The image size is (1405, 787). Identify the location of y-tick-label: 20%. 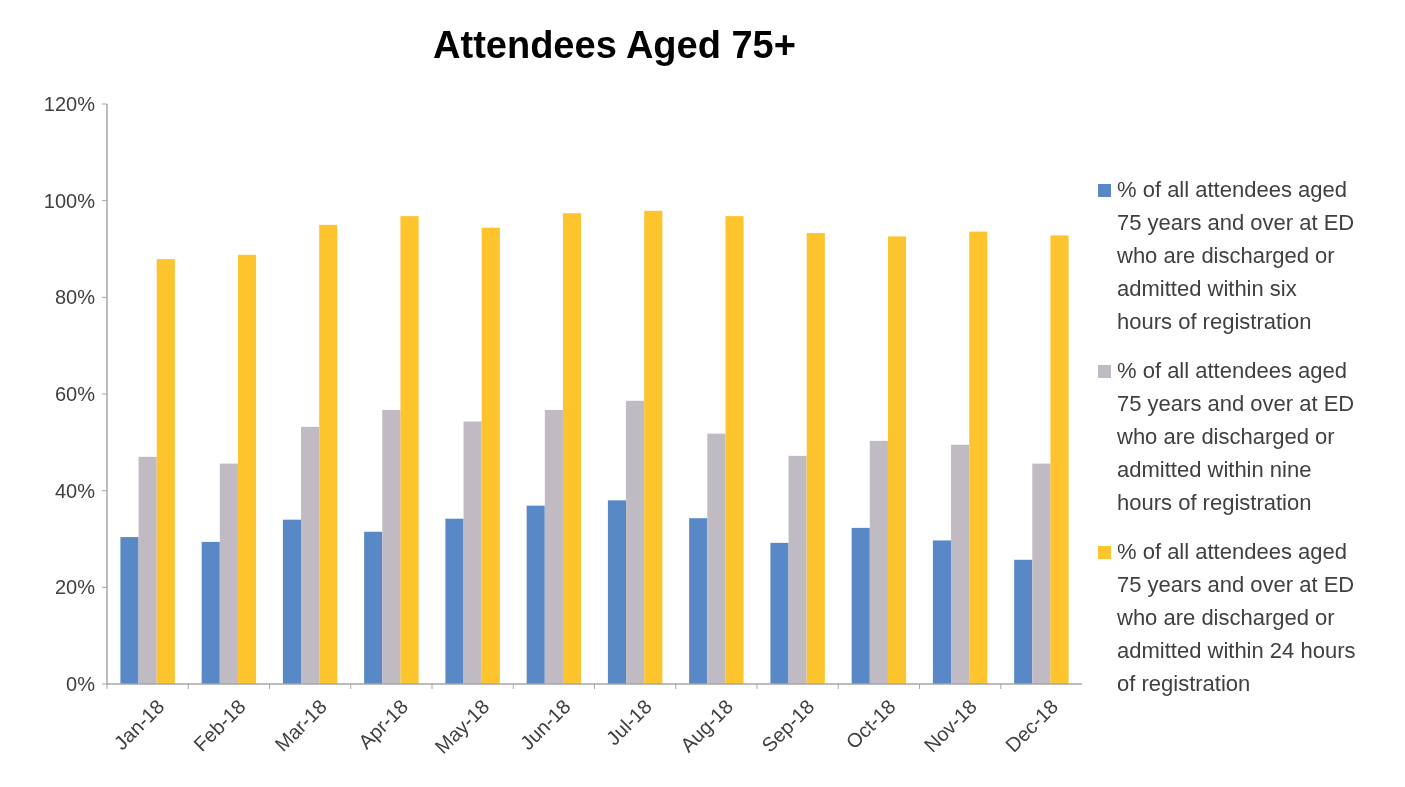
(75, 587).